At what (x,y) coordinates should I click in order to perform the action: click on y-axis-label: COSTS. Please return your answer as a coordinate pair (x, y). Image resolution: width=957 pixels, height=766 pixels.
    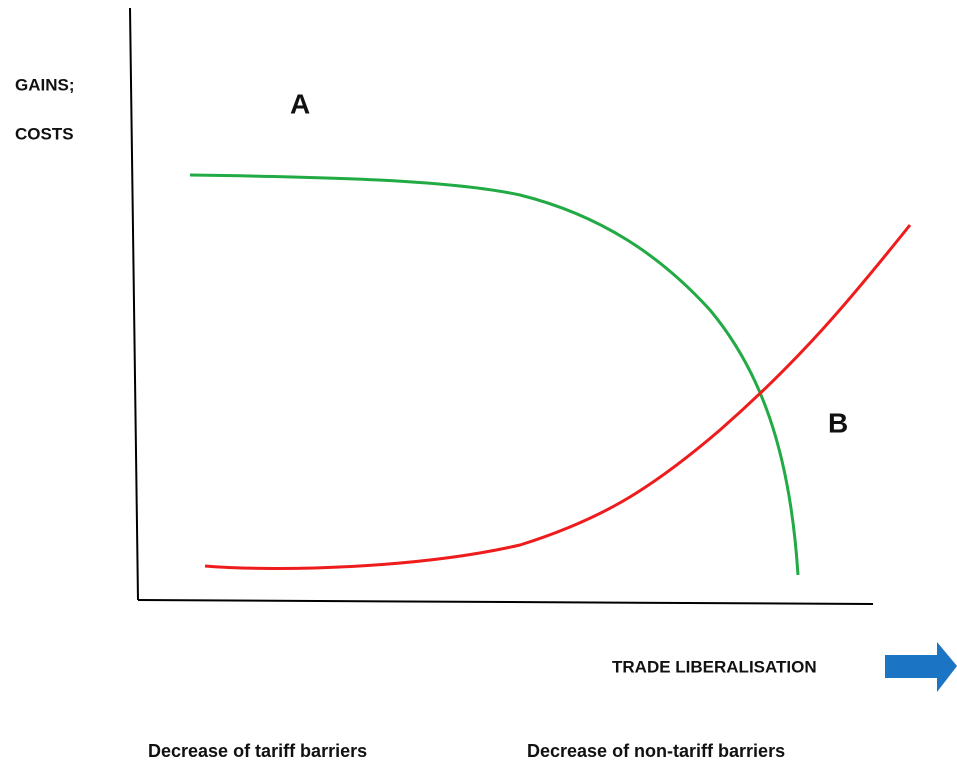
    Looking at the image, I should click on (44, 133).